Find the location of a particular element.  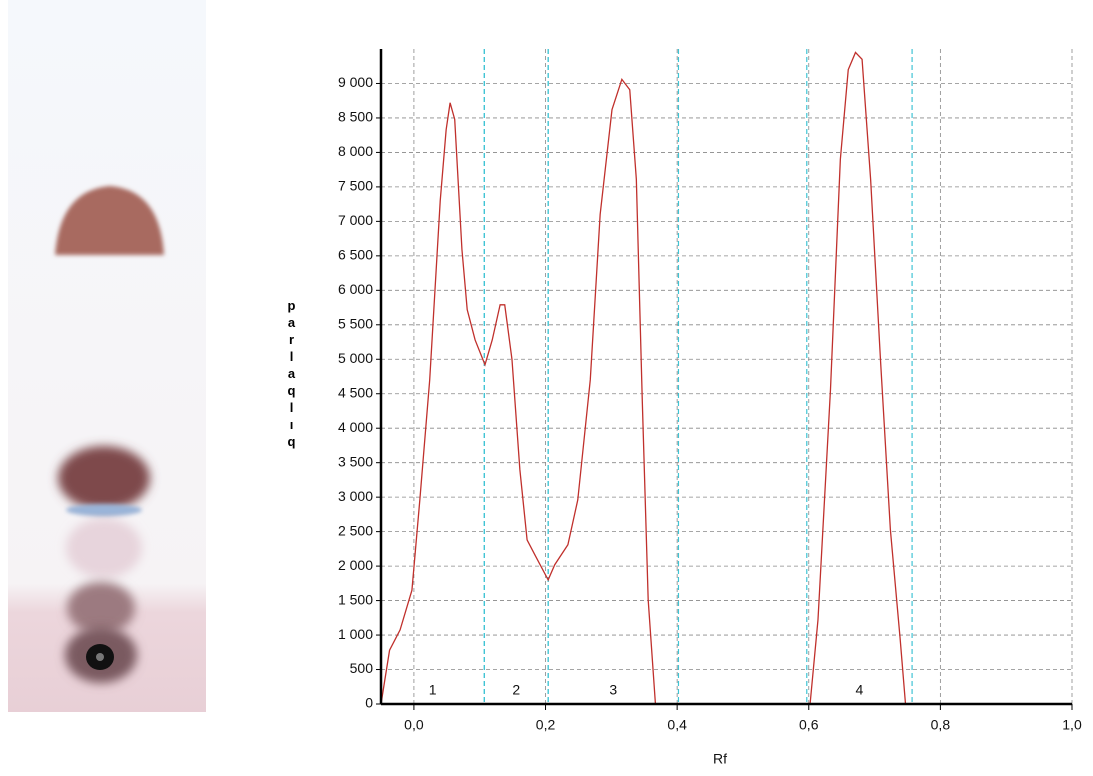

x-tick-label: 0,6 is located at coordinates (809, 725).